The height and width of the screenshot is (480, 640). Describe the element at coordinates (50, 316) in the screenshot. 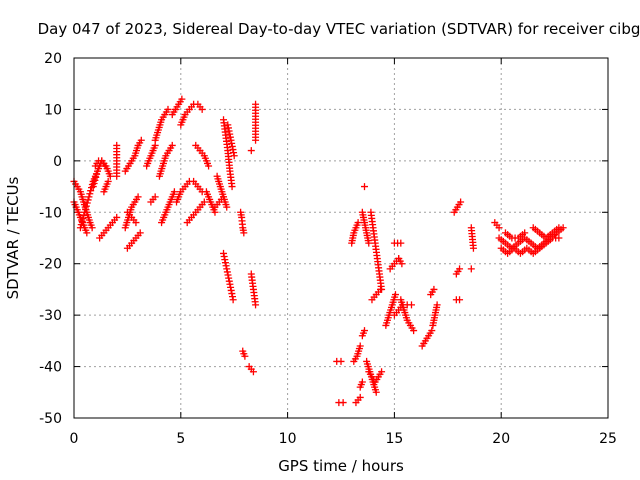

I see `y-tick-label: -30` at that location.